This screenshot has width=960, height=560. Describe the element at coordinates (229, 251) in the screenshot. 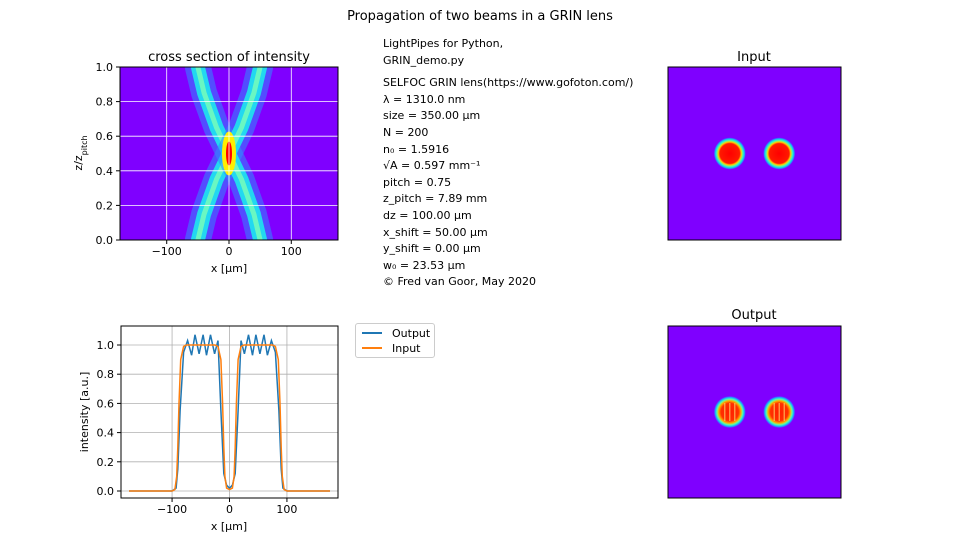

I see `cross-xtick-label: 0` at that location.